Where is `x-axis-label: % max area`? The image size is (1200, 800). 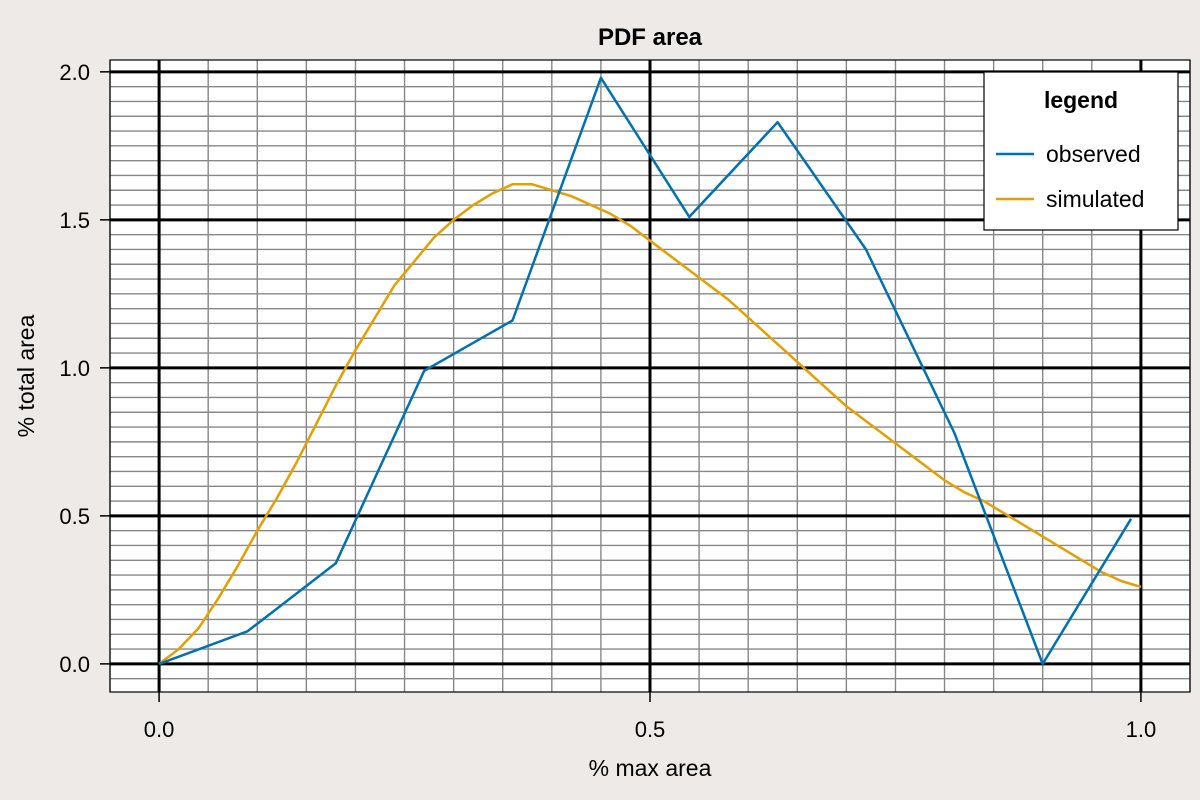 x-axis-label: % max area is located at coordinates (650, 768).